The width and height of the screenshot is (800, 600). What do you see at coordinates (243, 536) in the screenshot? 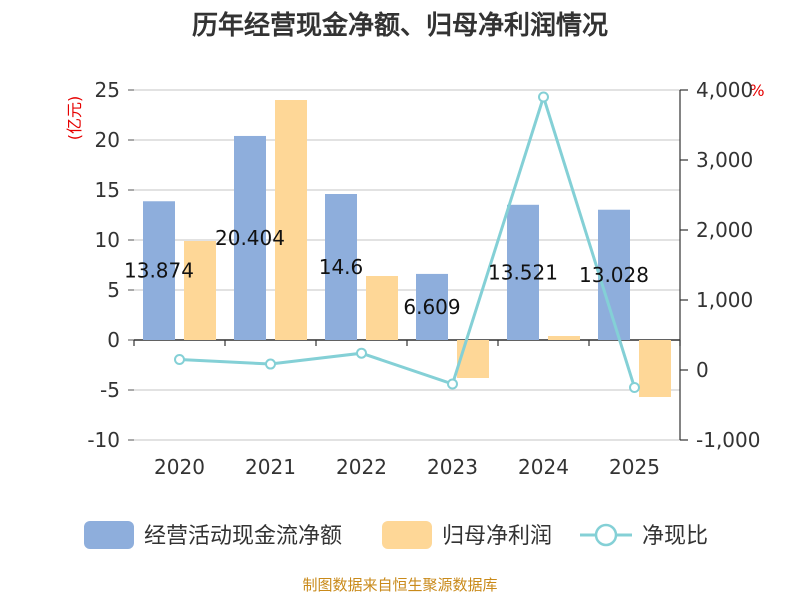
I see `legend-label-operating-cash-flow: 经营活动现金流净额` at bounding box center [243, 536].